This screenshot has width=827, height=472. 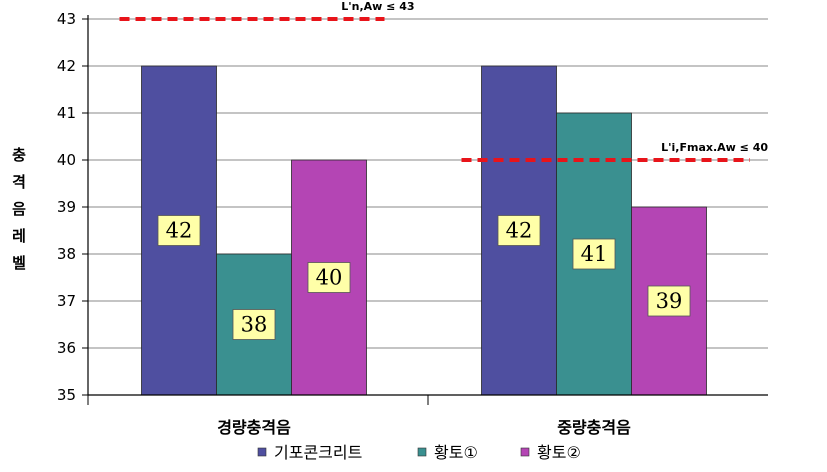 I want to click on y-tick-label: 35, so click(x=66, y=395).